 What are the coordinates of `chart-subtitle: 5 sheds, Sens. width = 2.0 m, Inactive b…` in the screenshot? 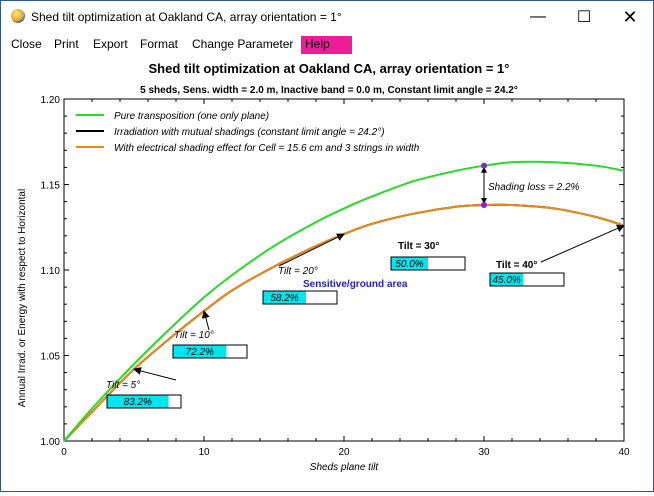 It's located at (329, 90).